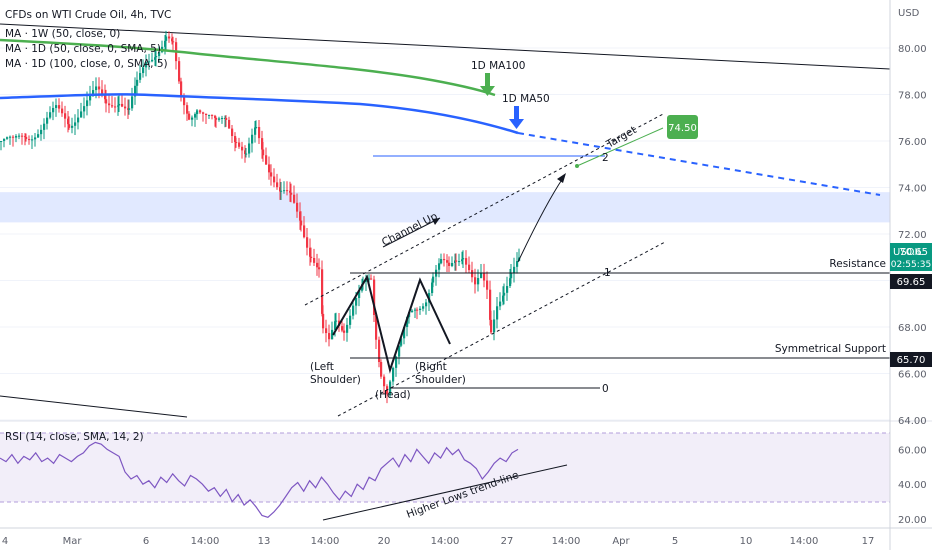 The width and height of the screenshot is (932, 550). What do you see at coordinates (146, 541) in the screenshot?
I see `time-tick-label: 6` at bounding box center [146, 541].